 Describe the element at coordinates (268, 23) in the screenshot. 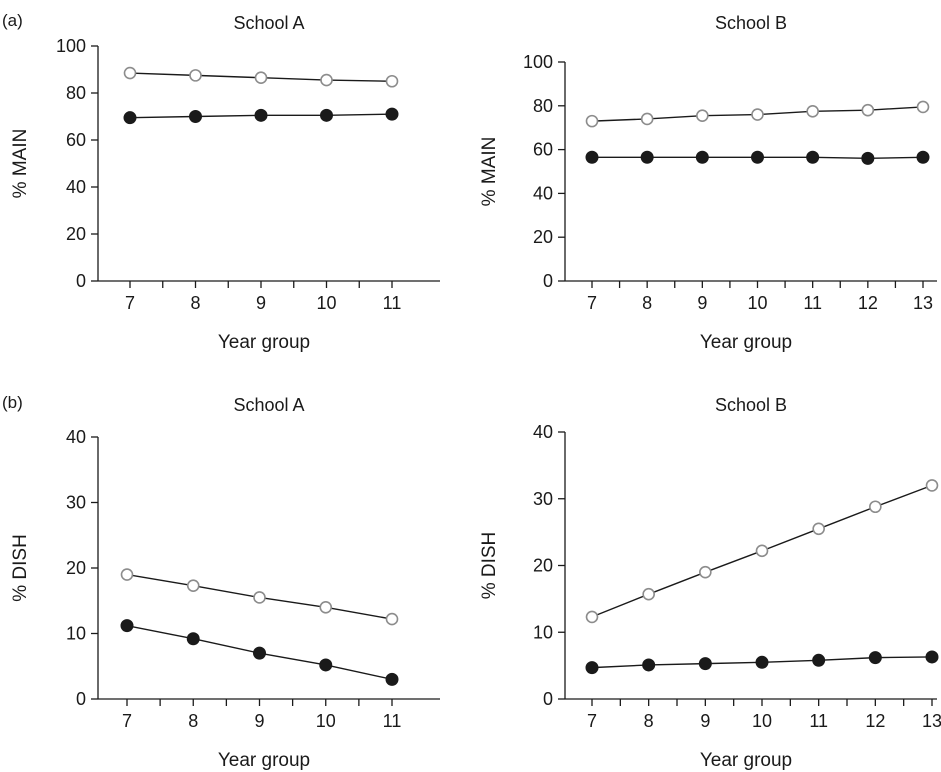

I see `chart-title: School A` at that location.